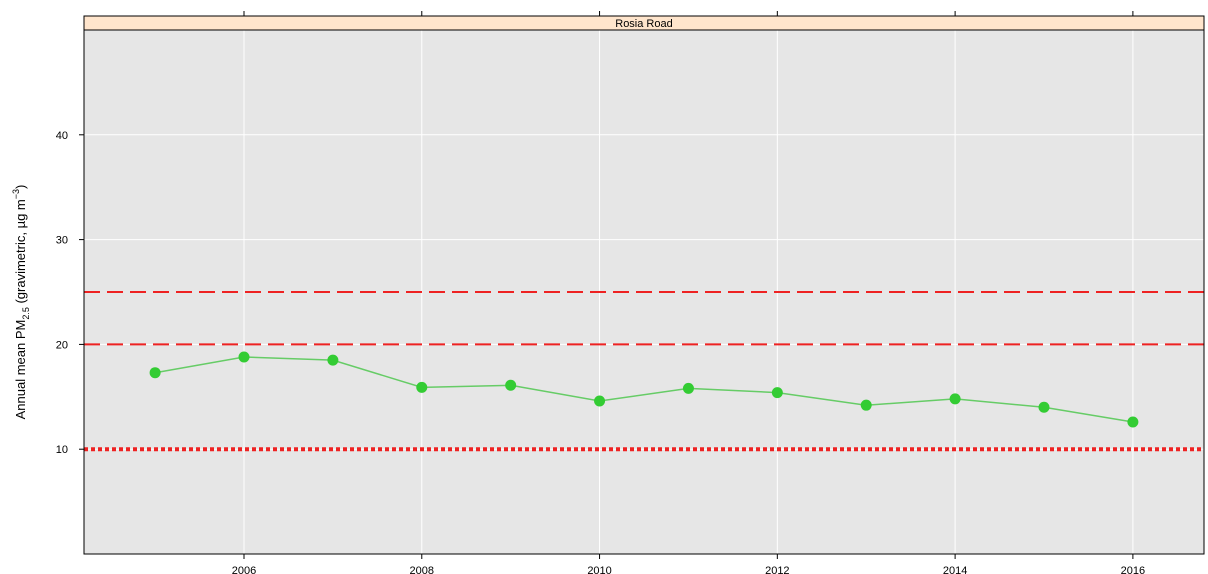 This screenshot has height=574, width=1208. What do you see at coordinates (600, 401) in the screenshot?
I see `data-point-2010` at bounding box center [600, 401].